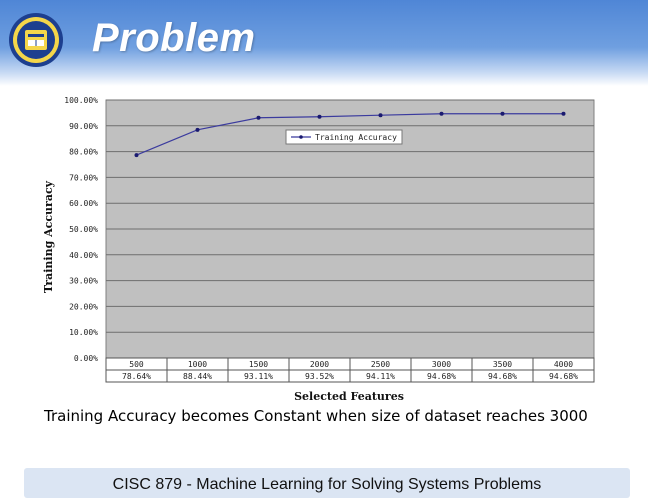 This screenshot has width=648, height=504. What do you see at coordinates (563, 364) in the screenshot?
I see `x-category-label: 4000` at bounding box center [563, 364].